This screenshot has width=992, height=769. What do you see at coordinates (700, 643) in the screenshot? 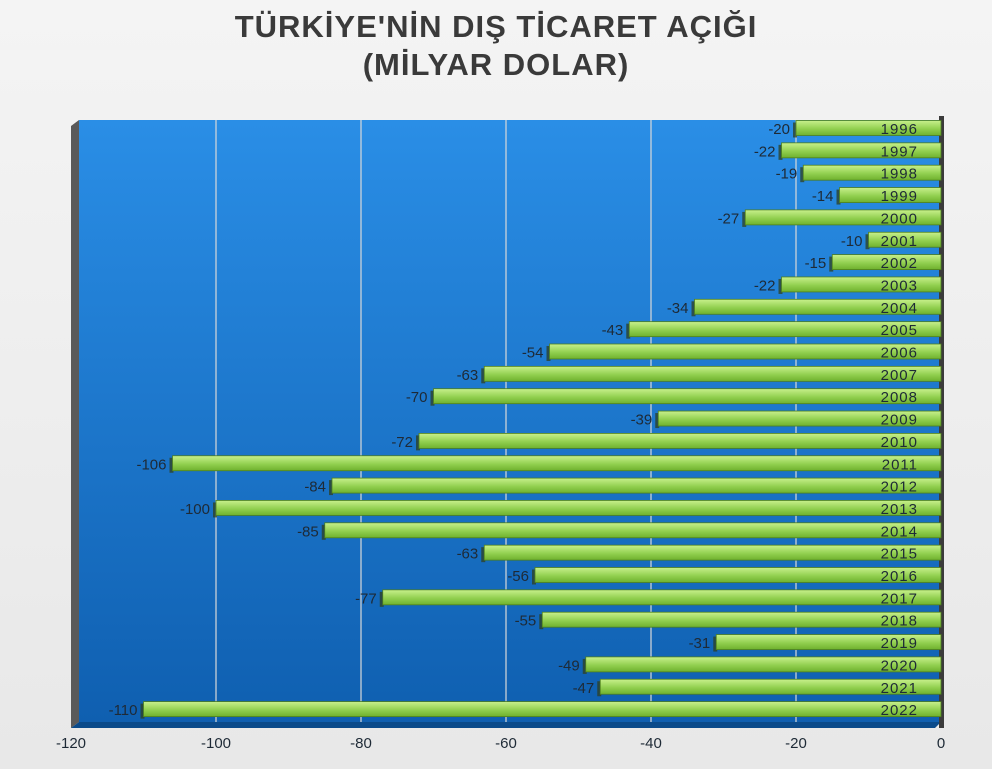
I see `value-label: -31` at bounding box center [700, 643].